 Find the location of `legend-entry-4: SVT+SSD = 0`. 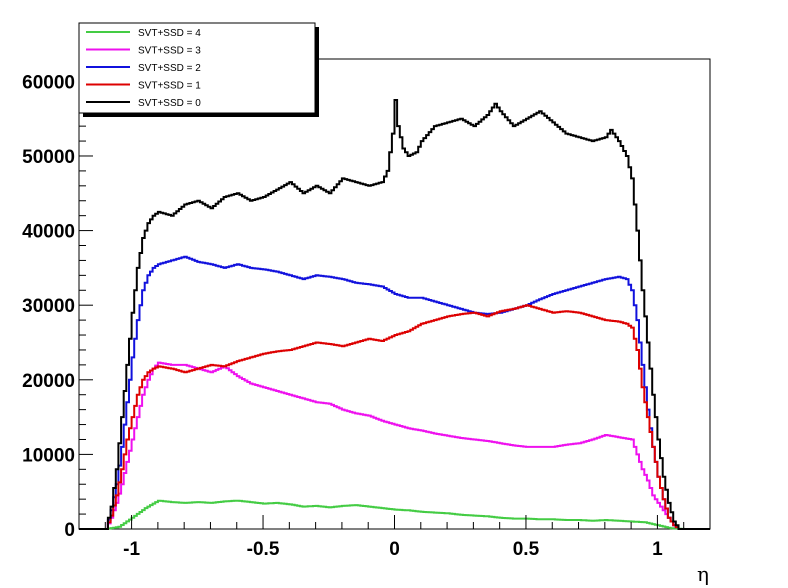

legend-entry-4: SVT+SSD = 0 is located at coordinates (169, 103).